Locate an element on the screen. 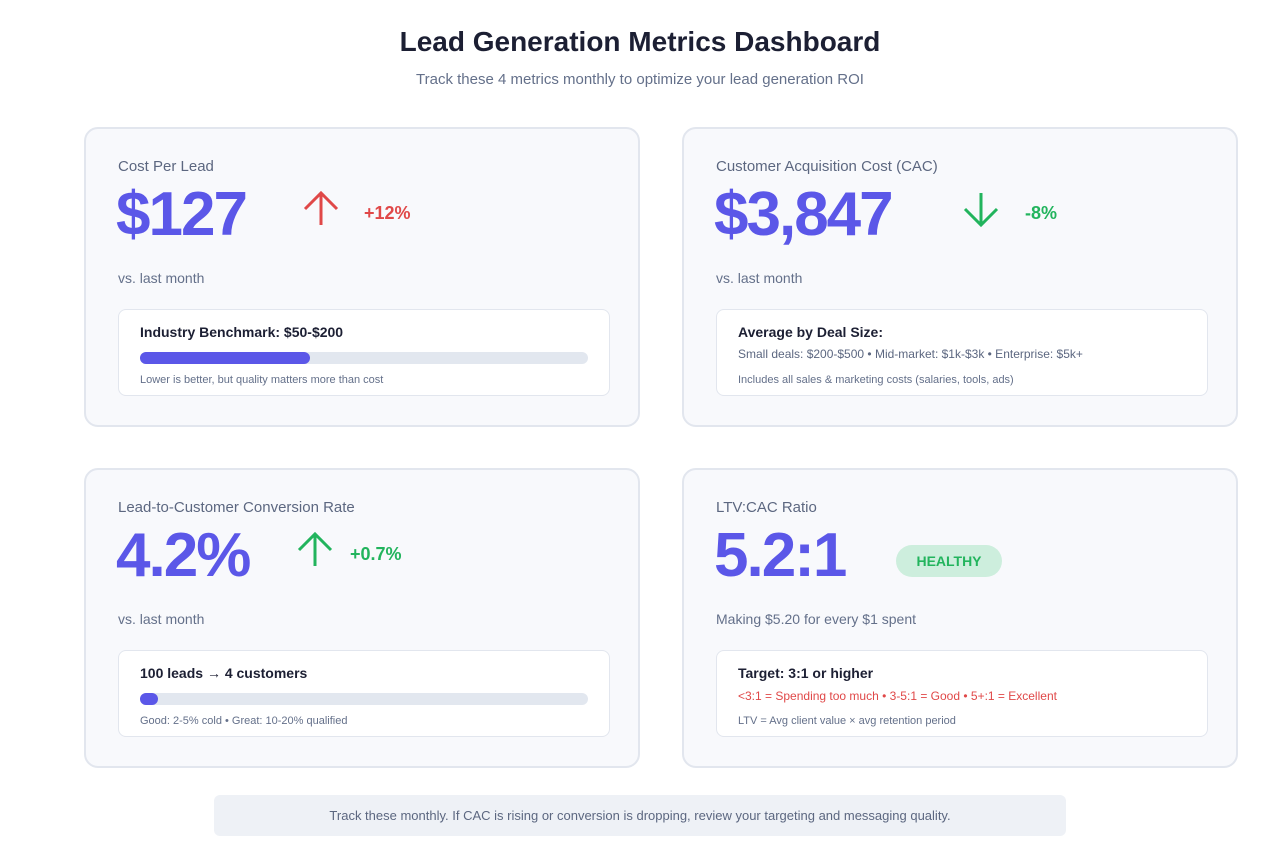 The width and height of the screenshot is (1280, 853). metric-value: 4.2% is located at coordinates (183, 555).